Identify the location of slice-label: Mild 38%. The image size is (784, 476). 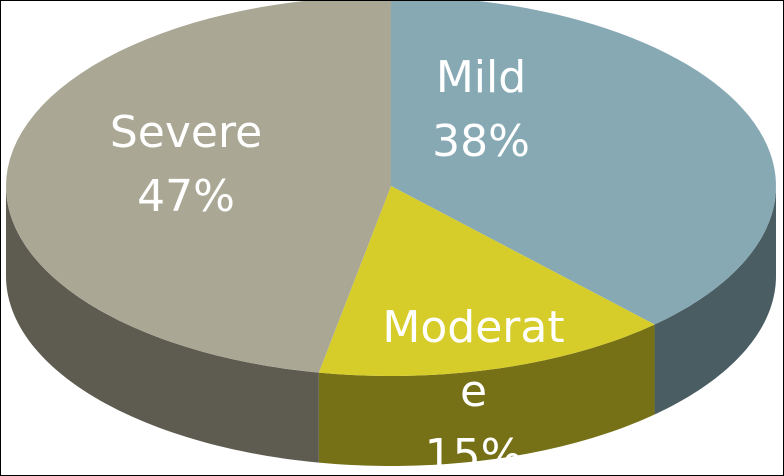
(481, 110).